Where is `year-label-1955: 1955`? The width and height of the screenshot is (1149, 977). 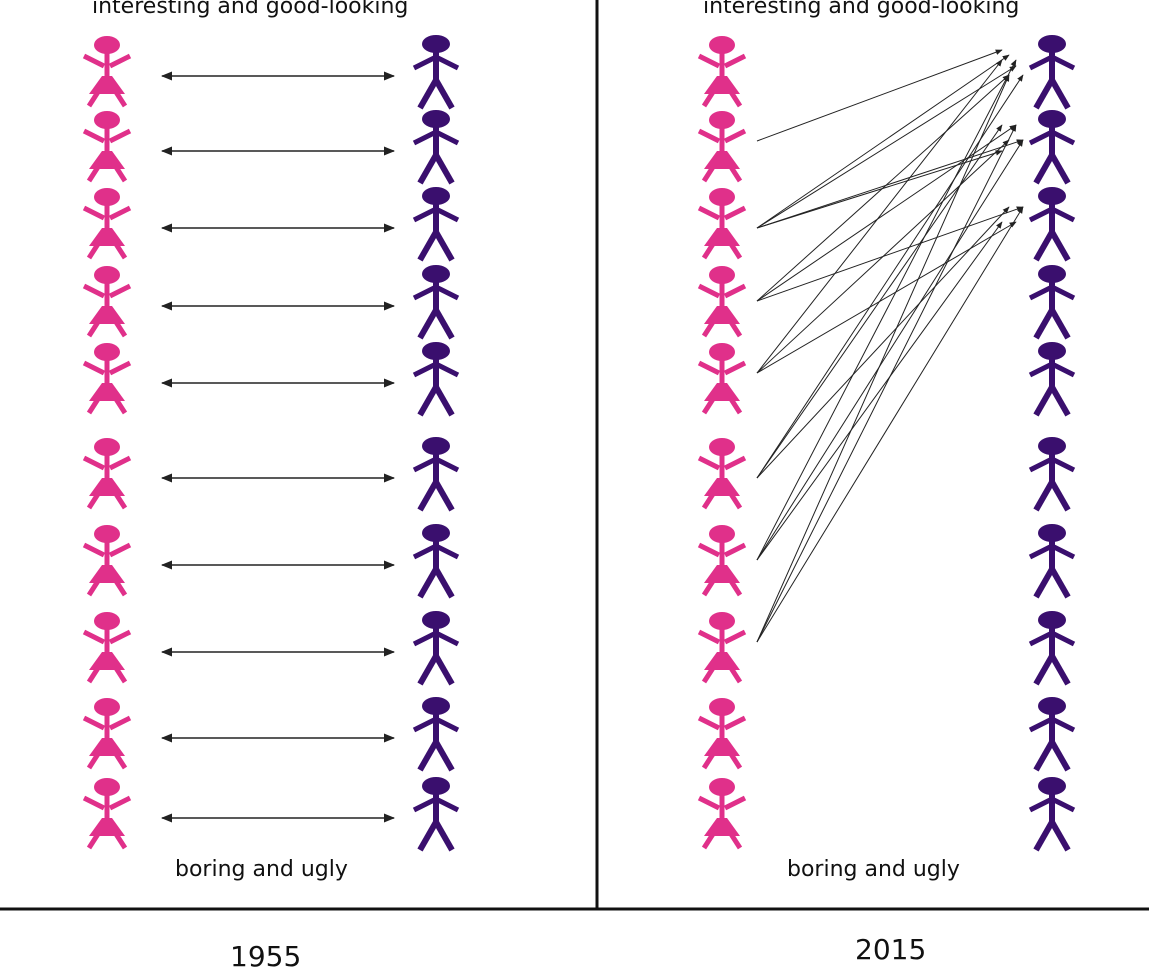
year-label-1955: 1955 is located at coordinates (266, 956).